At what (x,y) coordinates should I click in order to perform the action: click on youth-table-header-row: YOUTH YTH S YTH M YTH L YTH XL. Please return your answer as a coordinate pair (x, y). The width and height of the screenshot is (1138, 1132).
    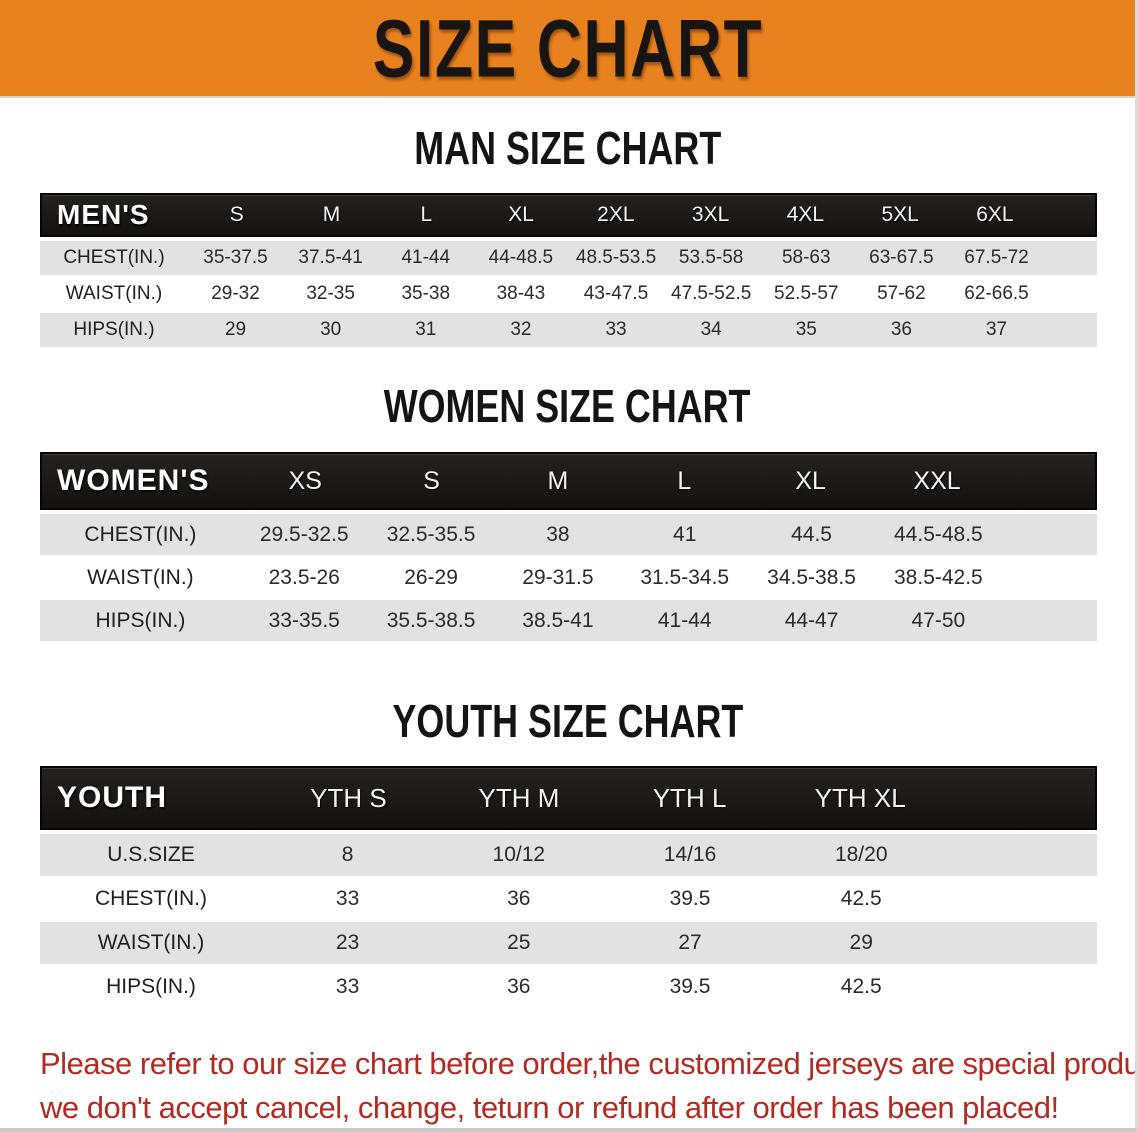
    Looking at the image, I should click on (568, 798).